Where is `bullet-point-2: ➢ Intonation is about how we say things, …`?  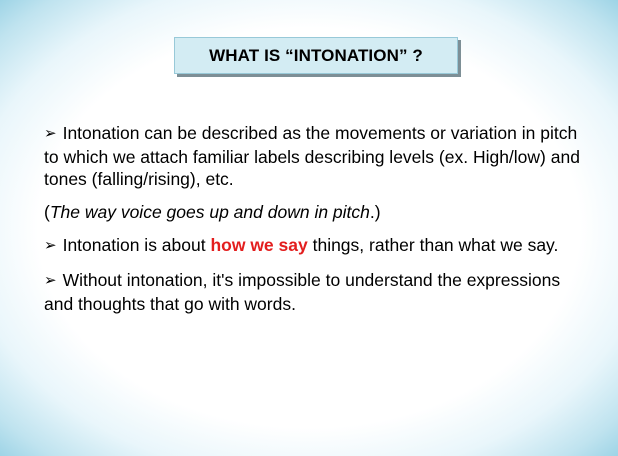
bullet-point-2: ➢ Intonation is about how we say things, … is located at coordinates (314, 246).